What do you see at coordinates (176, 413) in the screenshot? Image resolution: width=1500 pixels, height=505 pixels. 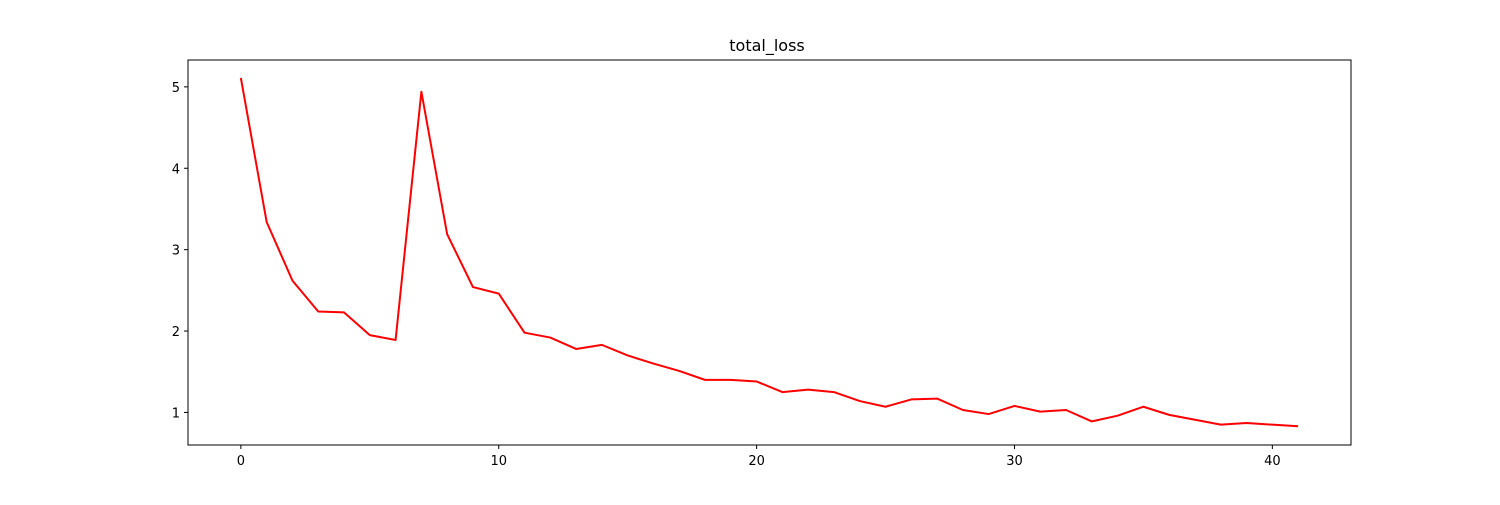 I see `y-tick-label: 1` at bounding box center [176, 413].